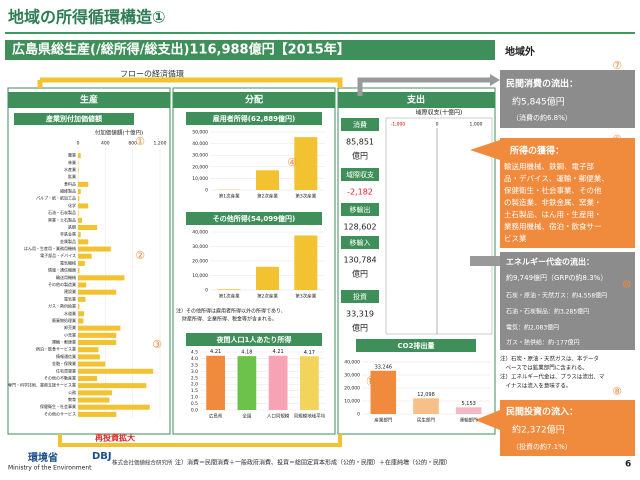 Image resolution: width=640 pixels, height=480 pixels. What do you see at coordinates (552, 377) in the screenshot?
I see `note: 注）エネルギー代金は、プラスは流出、マ` at bounding box center [552, 377].